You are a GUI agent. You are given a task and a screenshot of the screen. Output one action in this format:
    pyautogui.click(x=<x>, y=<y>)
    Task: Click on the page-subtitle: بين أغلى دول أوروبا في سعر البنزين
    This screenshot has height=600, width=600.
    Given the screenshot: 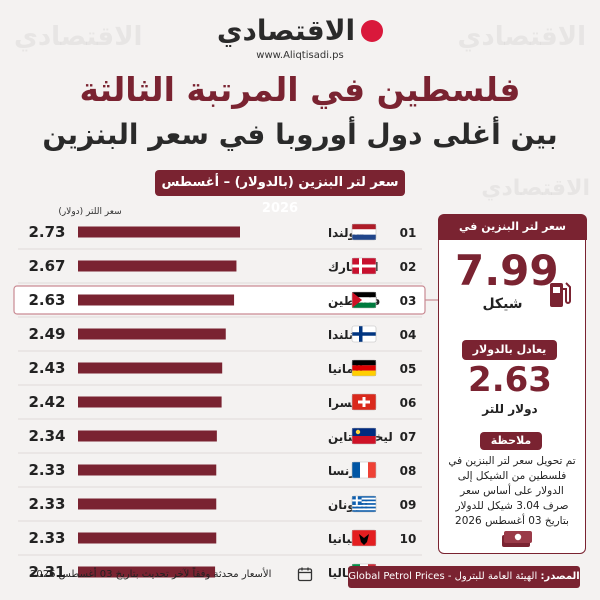 What is the action you would take?
    pyautogui.click(x=300, y=134)
    